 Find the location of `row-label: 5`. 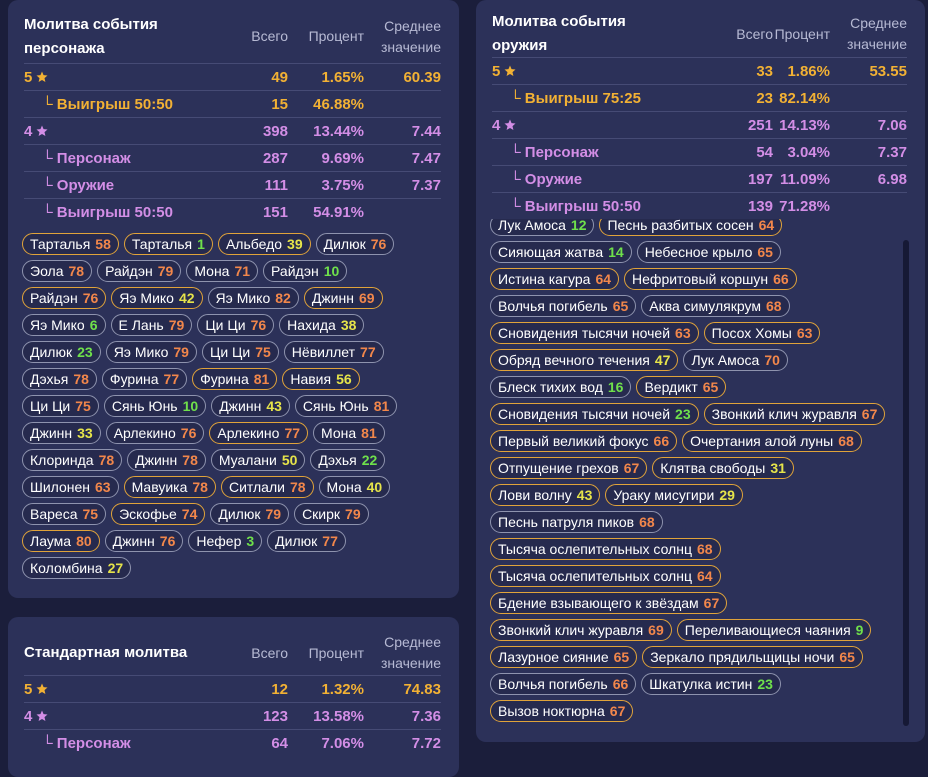

row-label: 5 is located at coordinates (597, 71).